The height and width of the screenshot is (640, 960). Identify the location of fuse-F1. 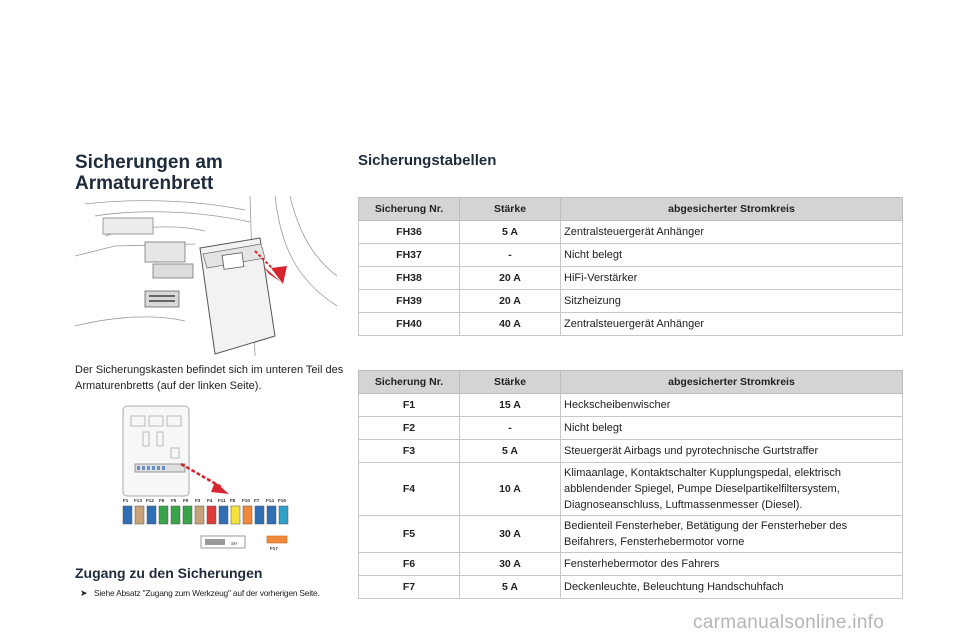
(127, 515).